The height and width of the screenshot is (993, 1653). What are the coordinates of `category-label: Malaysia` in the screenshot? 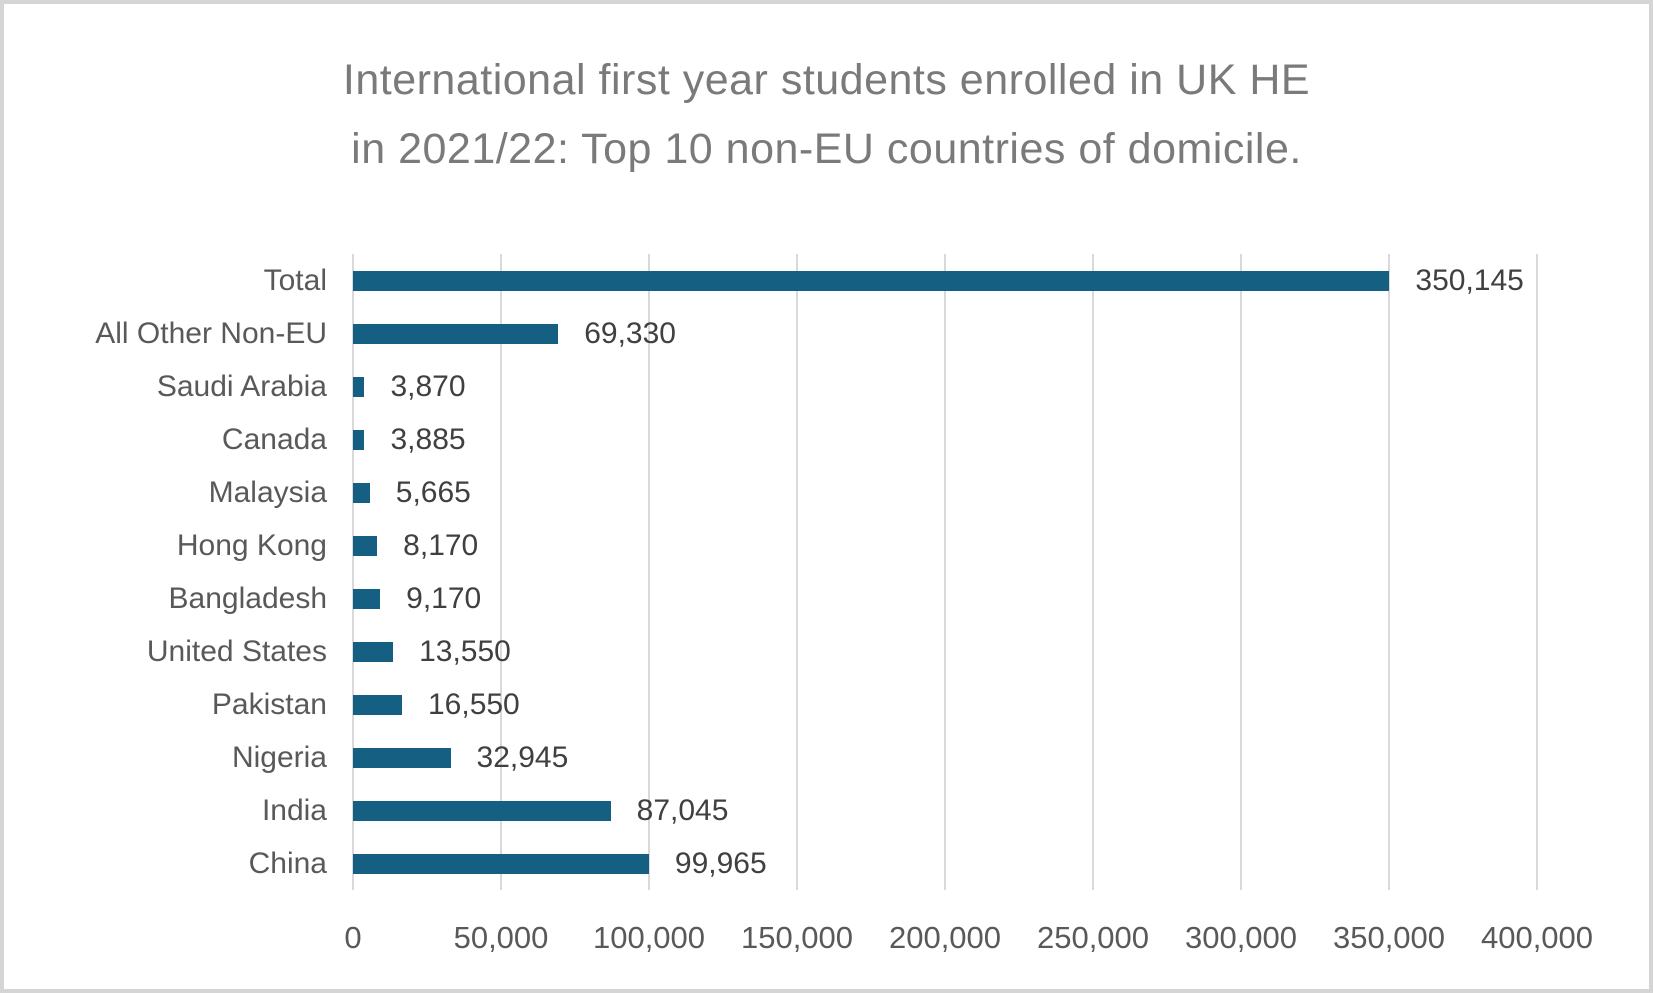 It's located at (267, 492).